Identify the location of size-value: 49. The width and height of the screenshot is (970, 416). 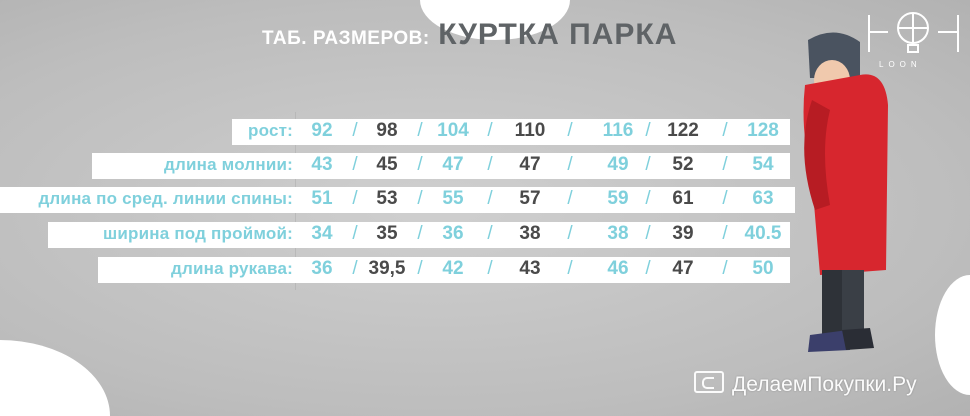
(618, 164).